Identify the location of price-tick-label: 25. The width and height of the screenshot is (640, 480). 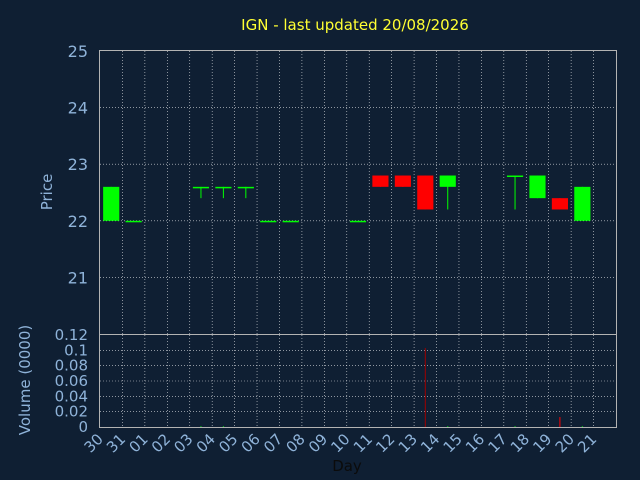
(78, 51).